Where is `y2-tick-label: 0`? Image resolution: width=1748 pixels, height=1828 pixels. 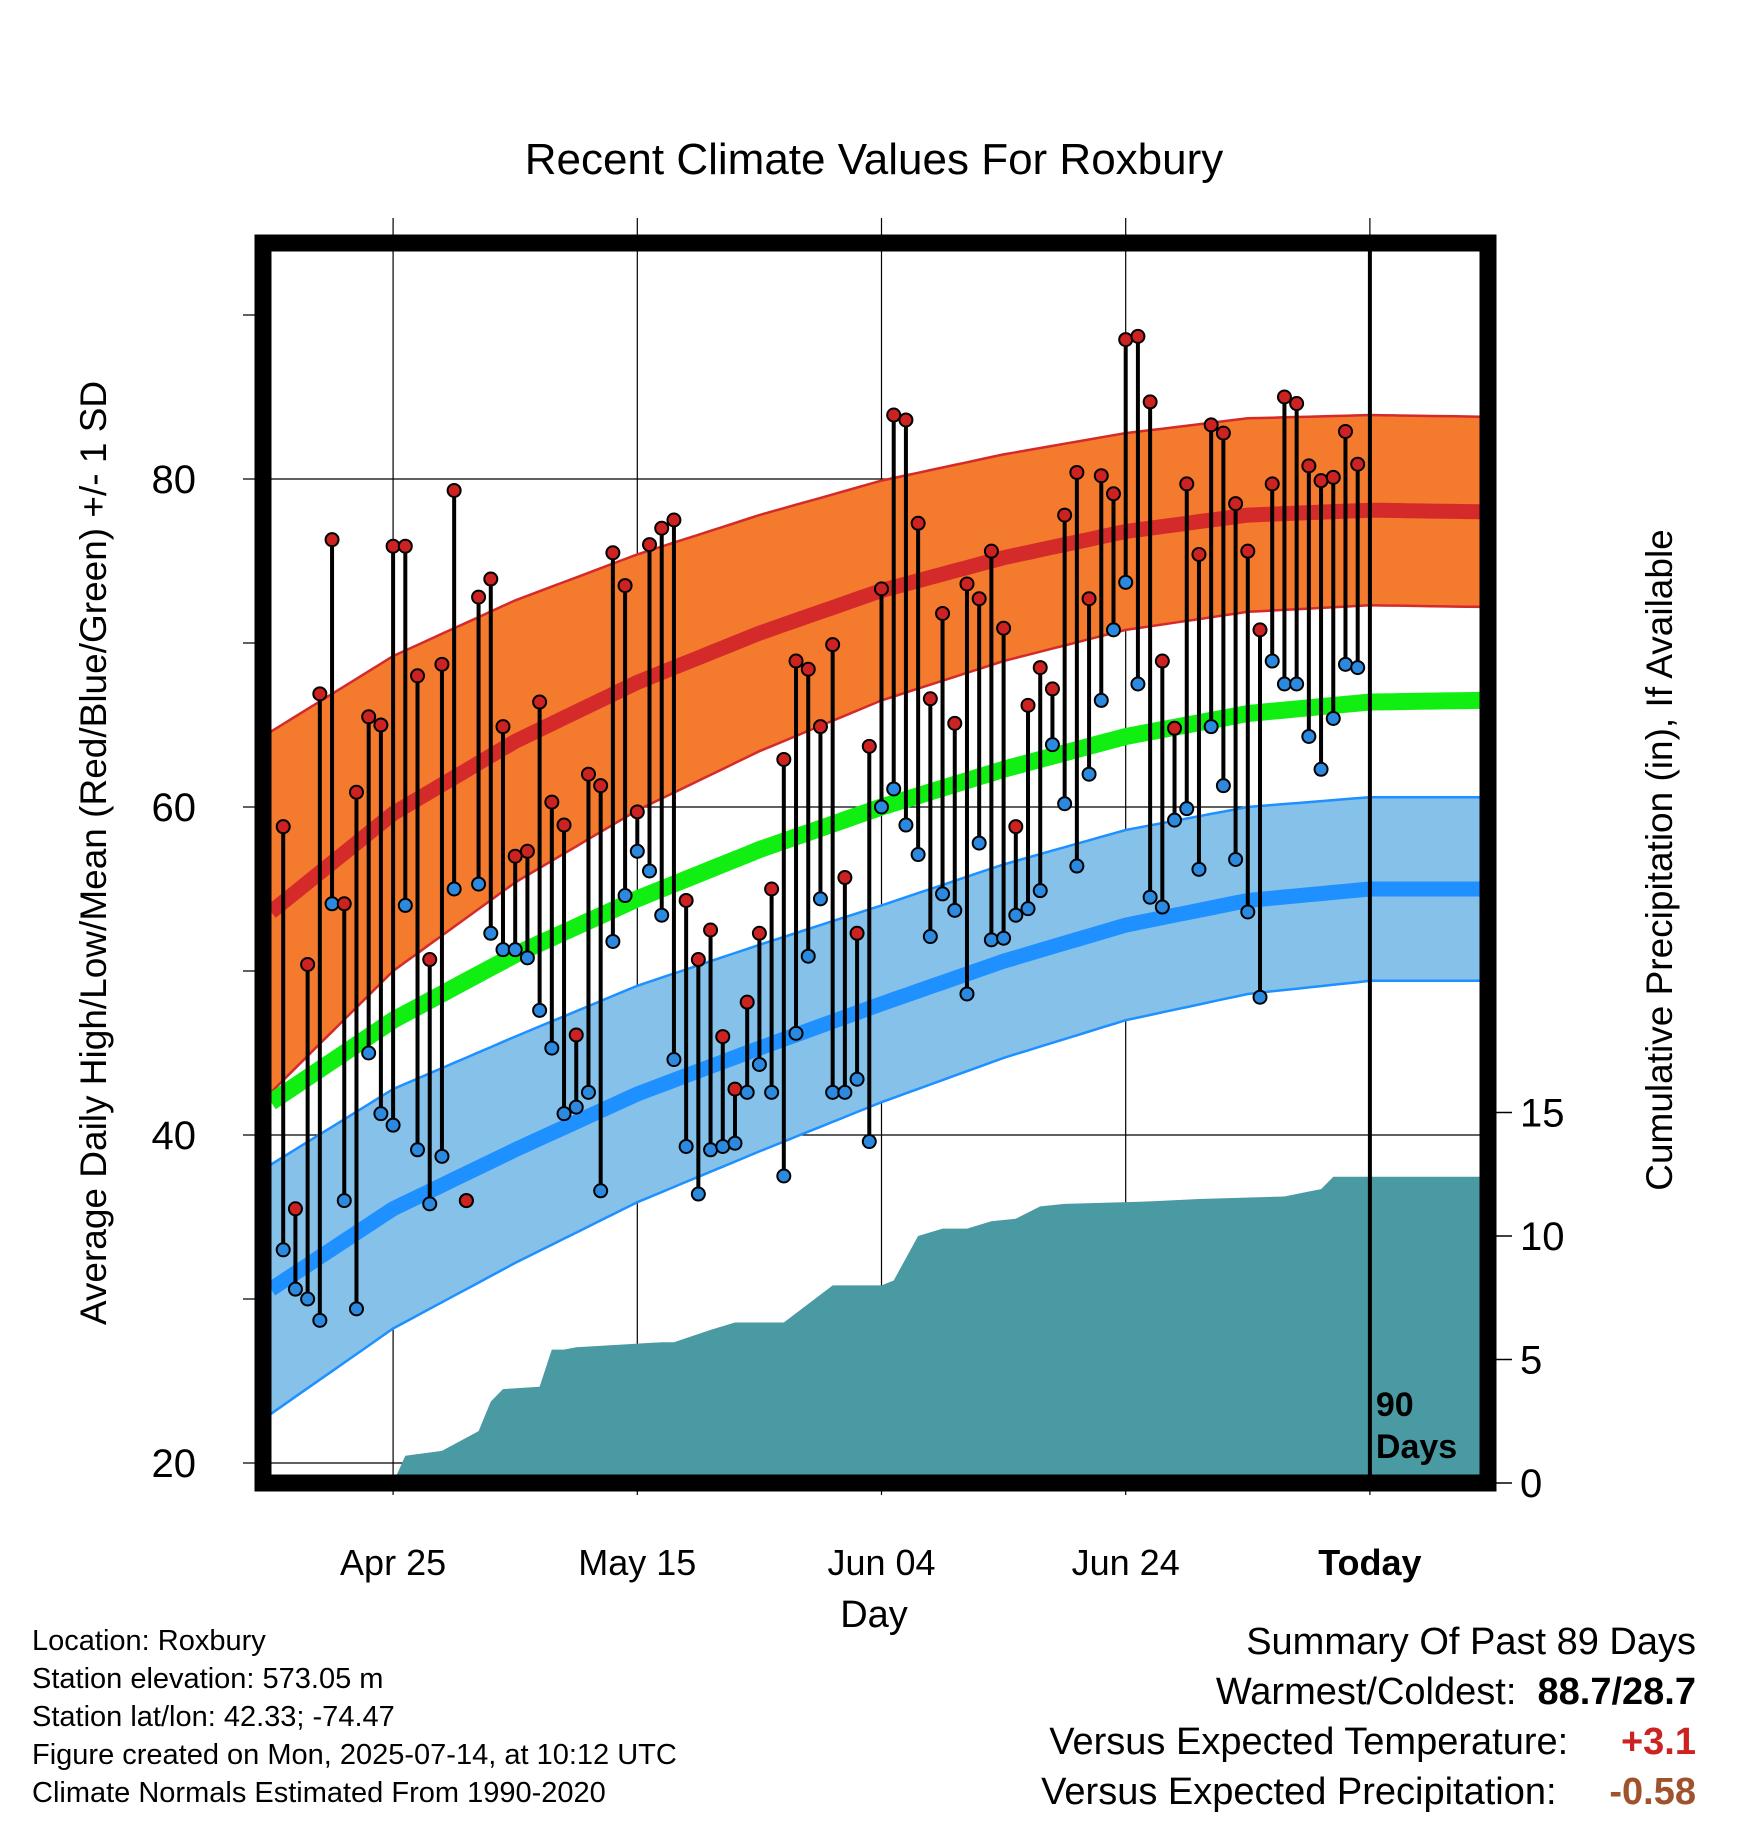
y2-tick-label: 0 is located at coordinates (1531, 1484).